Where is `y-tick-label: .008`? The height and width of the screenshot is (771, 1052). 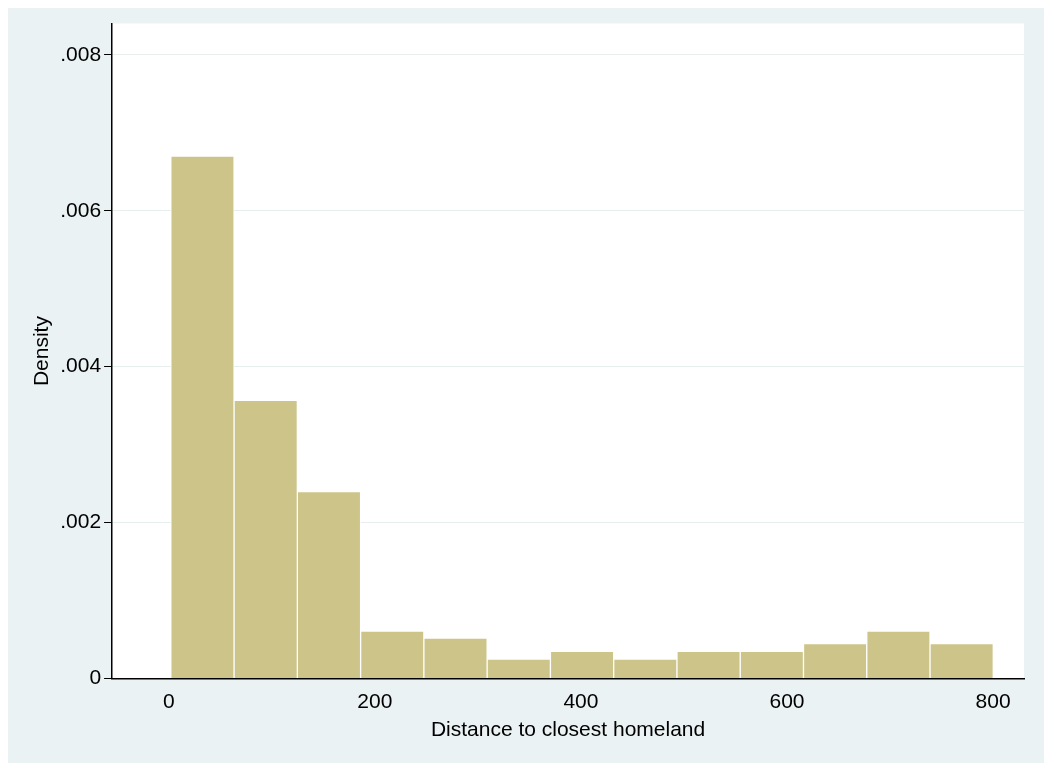 y-tick-label: .008 is located at coordinates (81, 53).